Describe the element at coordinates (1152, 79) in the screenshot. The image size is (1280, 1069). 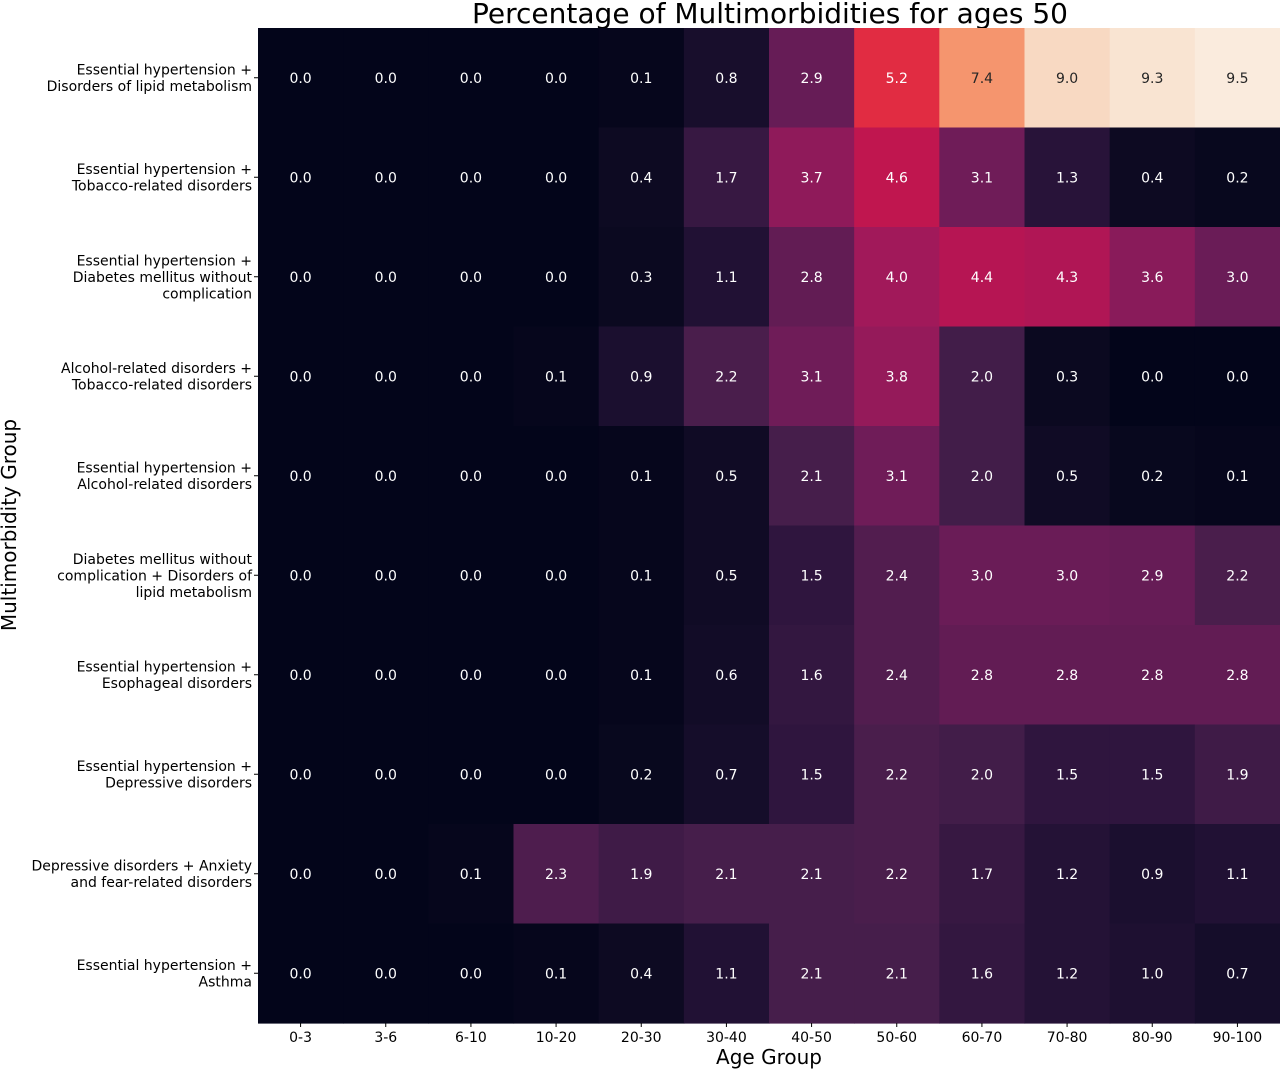
I see `heatmap-cell-value: 9.3` at that location.